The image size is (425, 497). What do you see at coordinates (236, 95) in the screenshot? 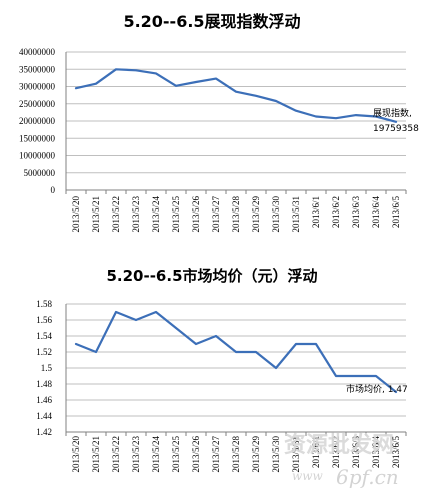
I see `series-line` at bounding box center [236, 95].